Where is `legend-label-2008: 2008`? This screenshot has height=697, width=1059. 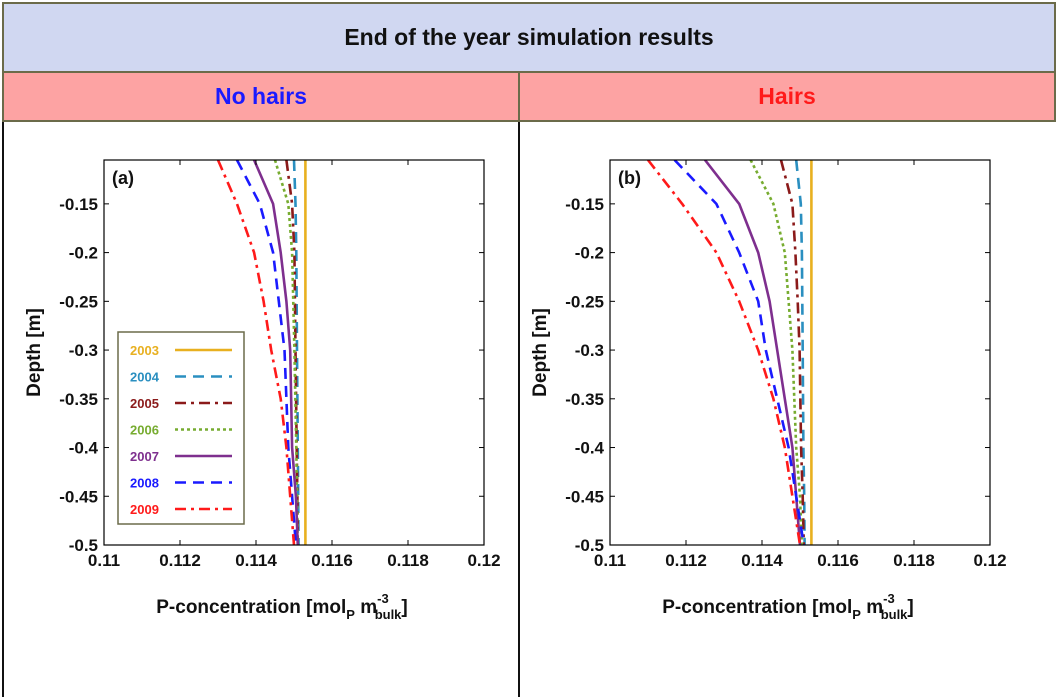
legend-label-2008: 2008 is located at coordinates (144, 483).